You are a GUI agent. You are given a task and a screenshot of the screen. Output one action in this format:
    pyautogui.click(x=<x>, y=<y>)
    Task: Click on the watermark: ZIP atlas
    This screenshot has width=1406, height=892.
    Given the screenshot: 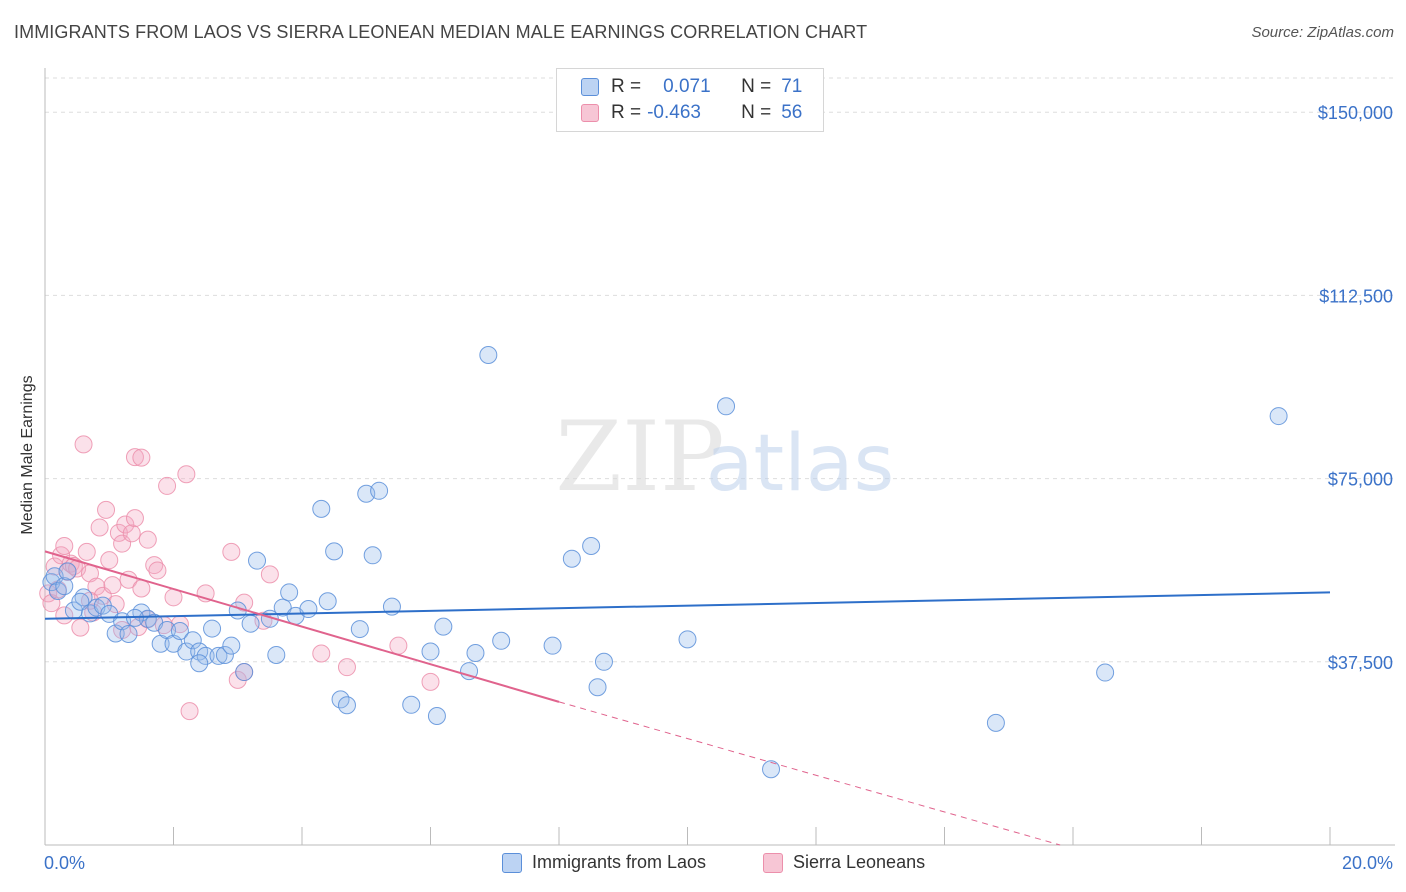 What is the action you would take?
    pyautogui.click(x=724, y=457)
    